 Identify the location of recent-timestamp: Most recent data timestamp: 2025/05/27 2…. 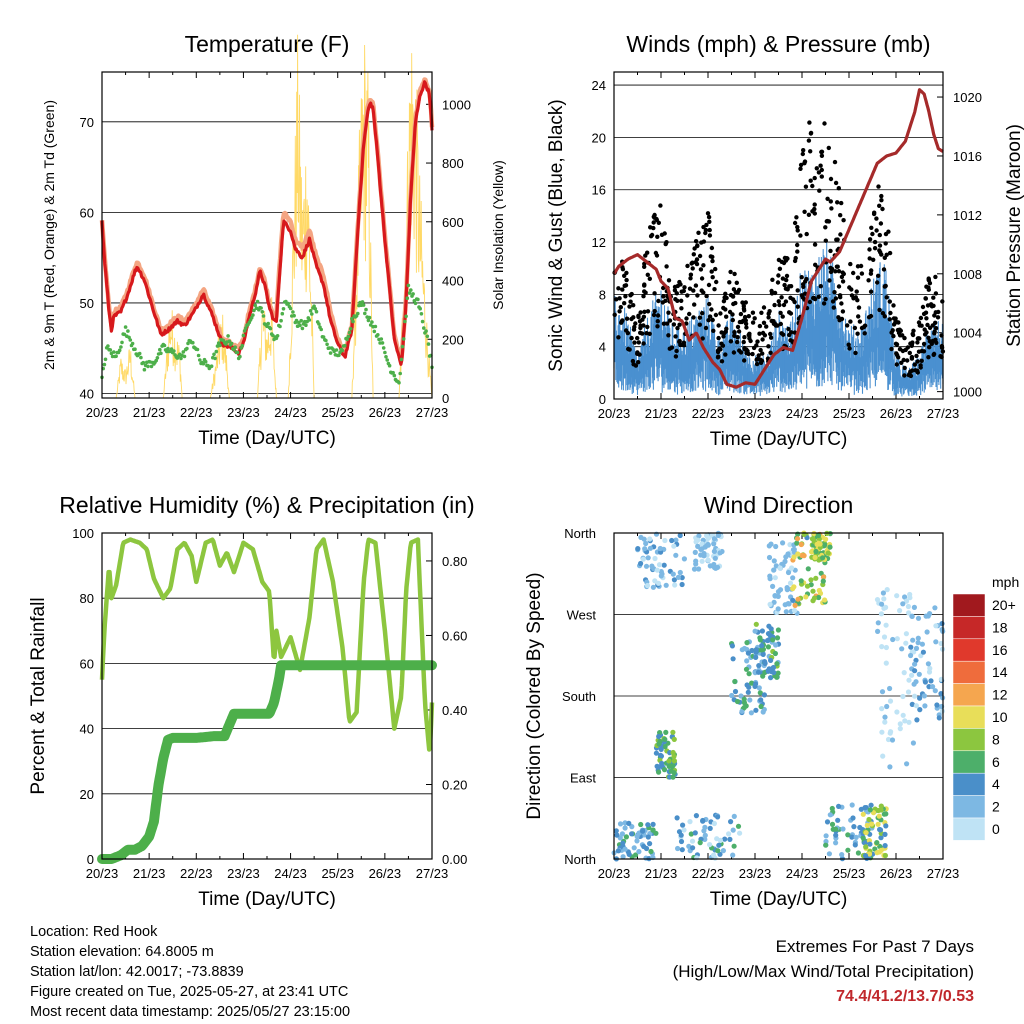
(190, 1012).